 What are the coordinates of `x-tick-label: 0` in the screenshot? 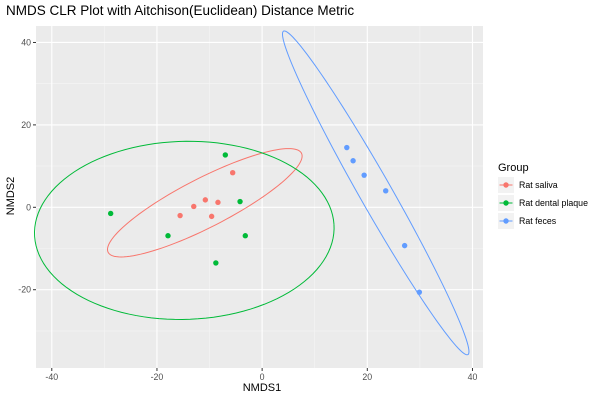 It's located at (262, 377).